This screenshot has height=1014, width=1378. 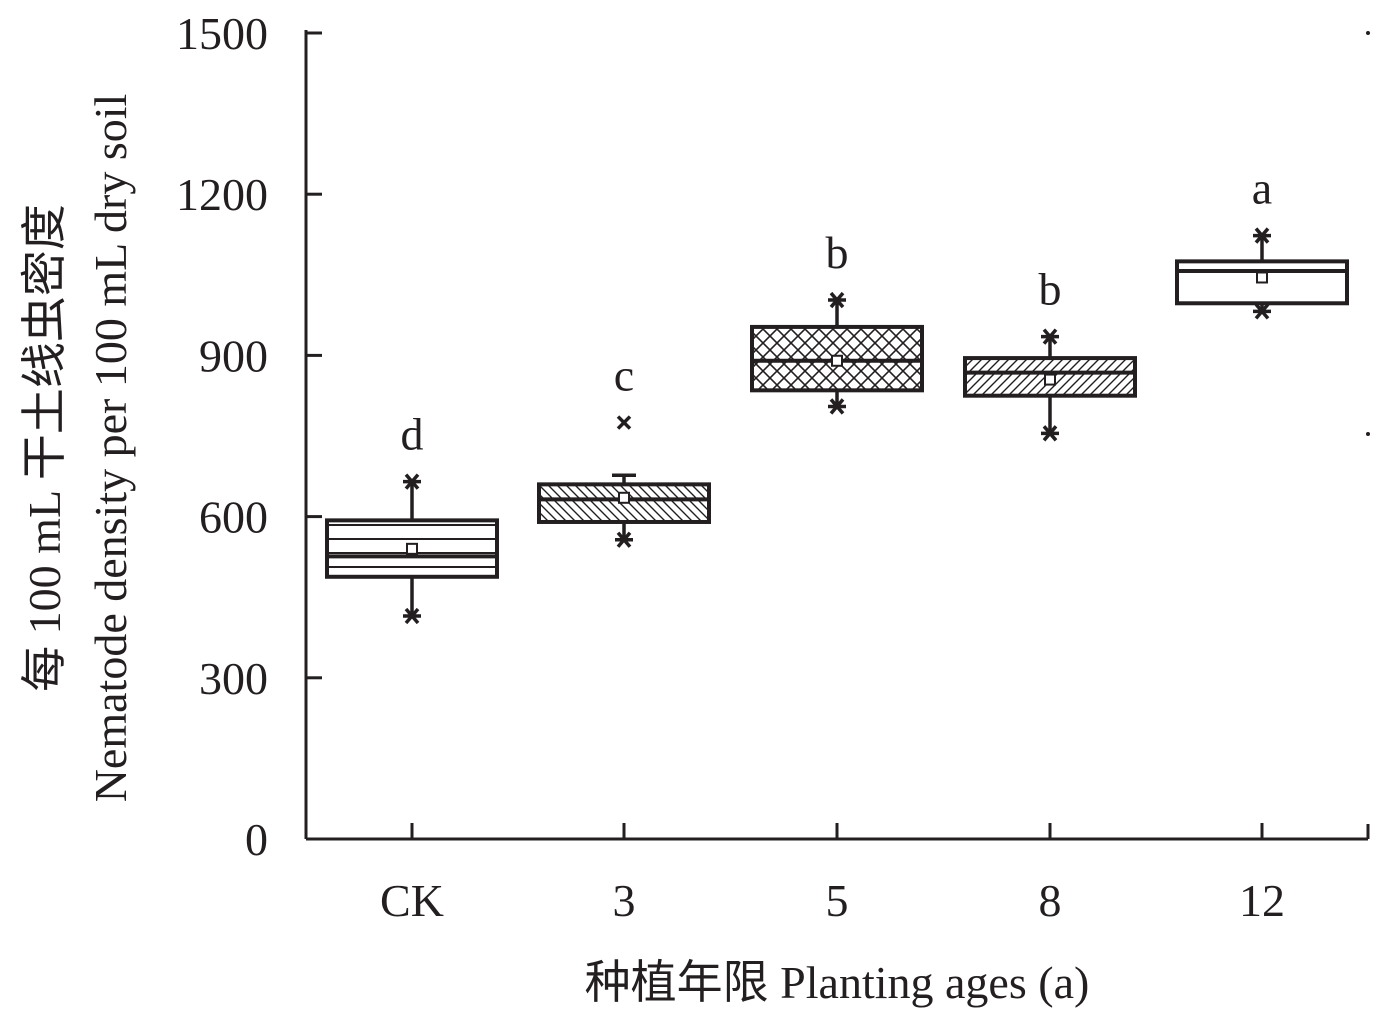 I want to click on y-tick-label: 1200, so click(x=222, y=194).